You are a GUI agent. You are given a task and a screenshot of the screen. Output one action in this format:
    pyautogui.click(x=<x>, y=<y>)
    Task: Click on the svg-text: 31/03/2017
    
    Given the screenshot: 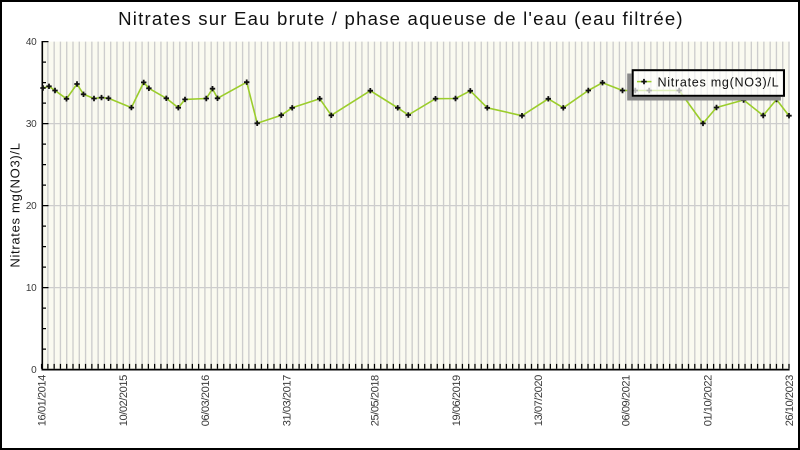 What is the action you would take?
    pyautogui.click(x=288, y=400)
    